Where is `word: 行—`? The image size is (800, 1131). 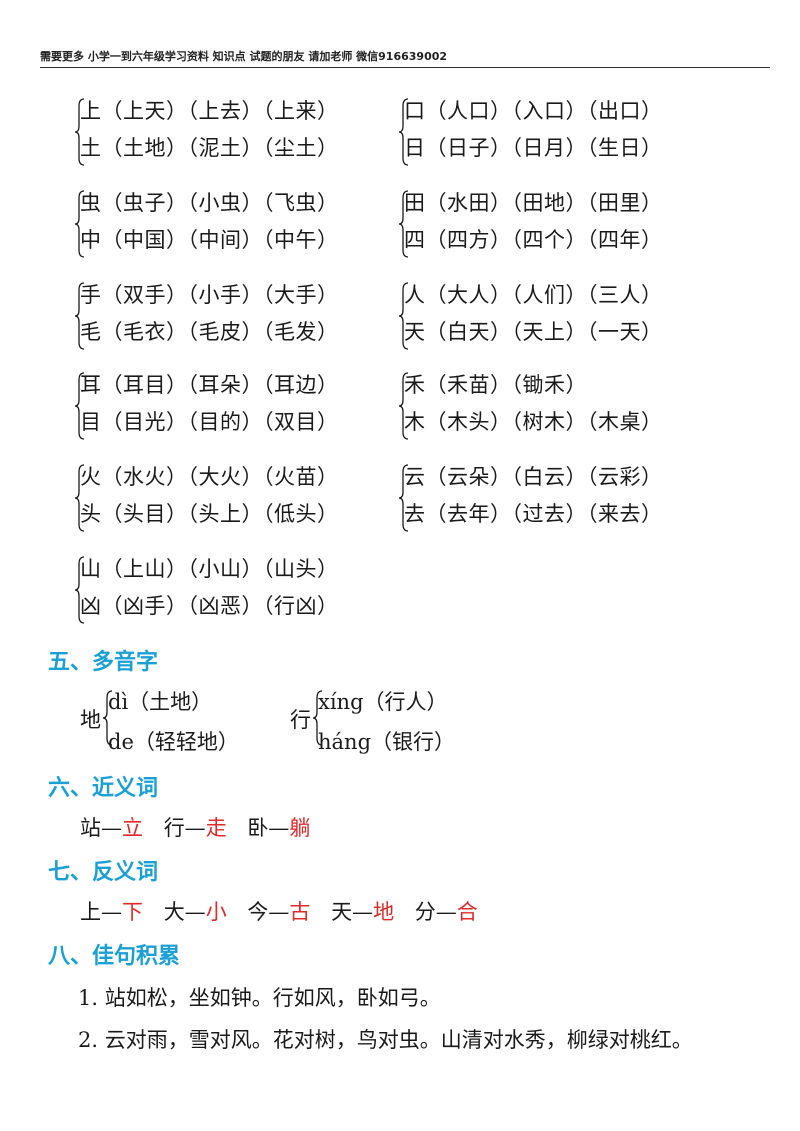 word: 行— is located at coordinates (184, 828).